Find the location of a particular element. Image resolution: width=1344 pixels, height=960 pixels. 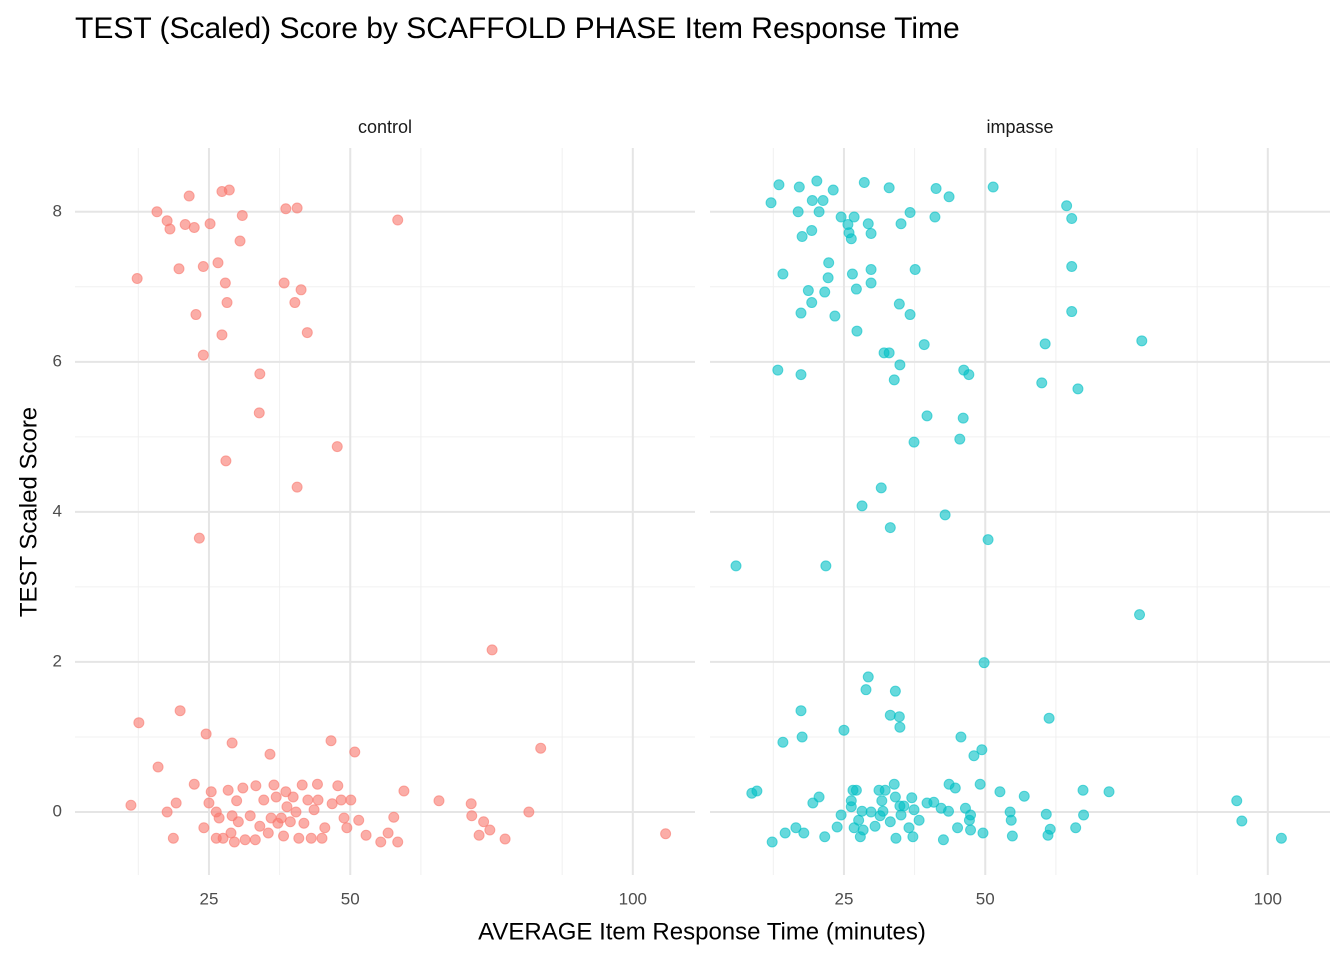

x-tick-label: 50 is located at coordinates (350, 898).